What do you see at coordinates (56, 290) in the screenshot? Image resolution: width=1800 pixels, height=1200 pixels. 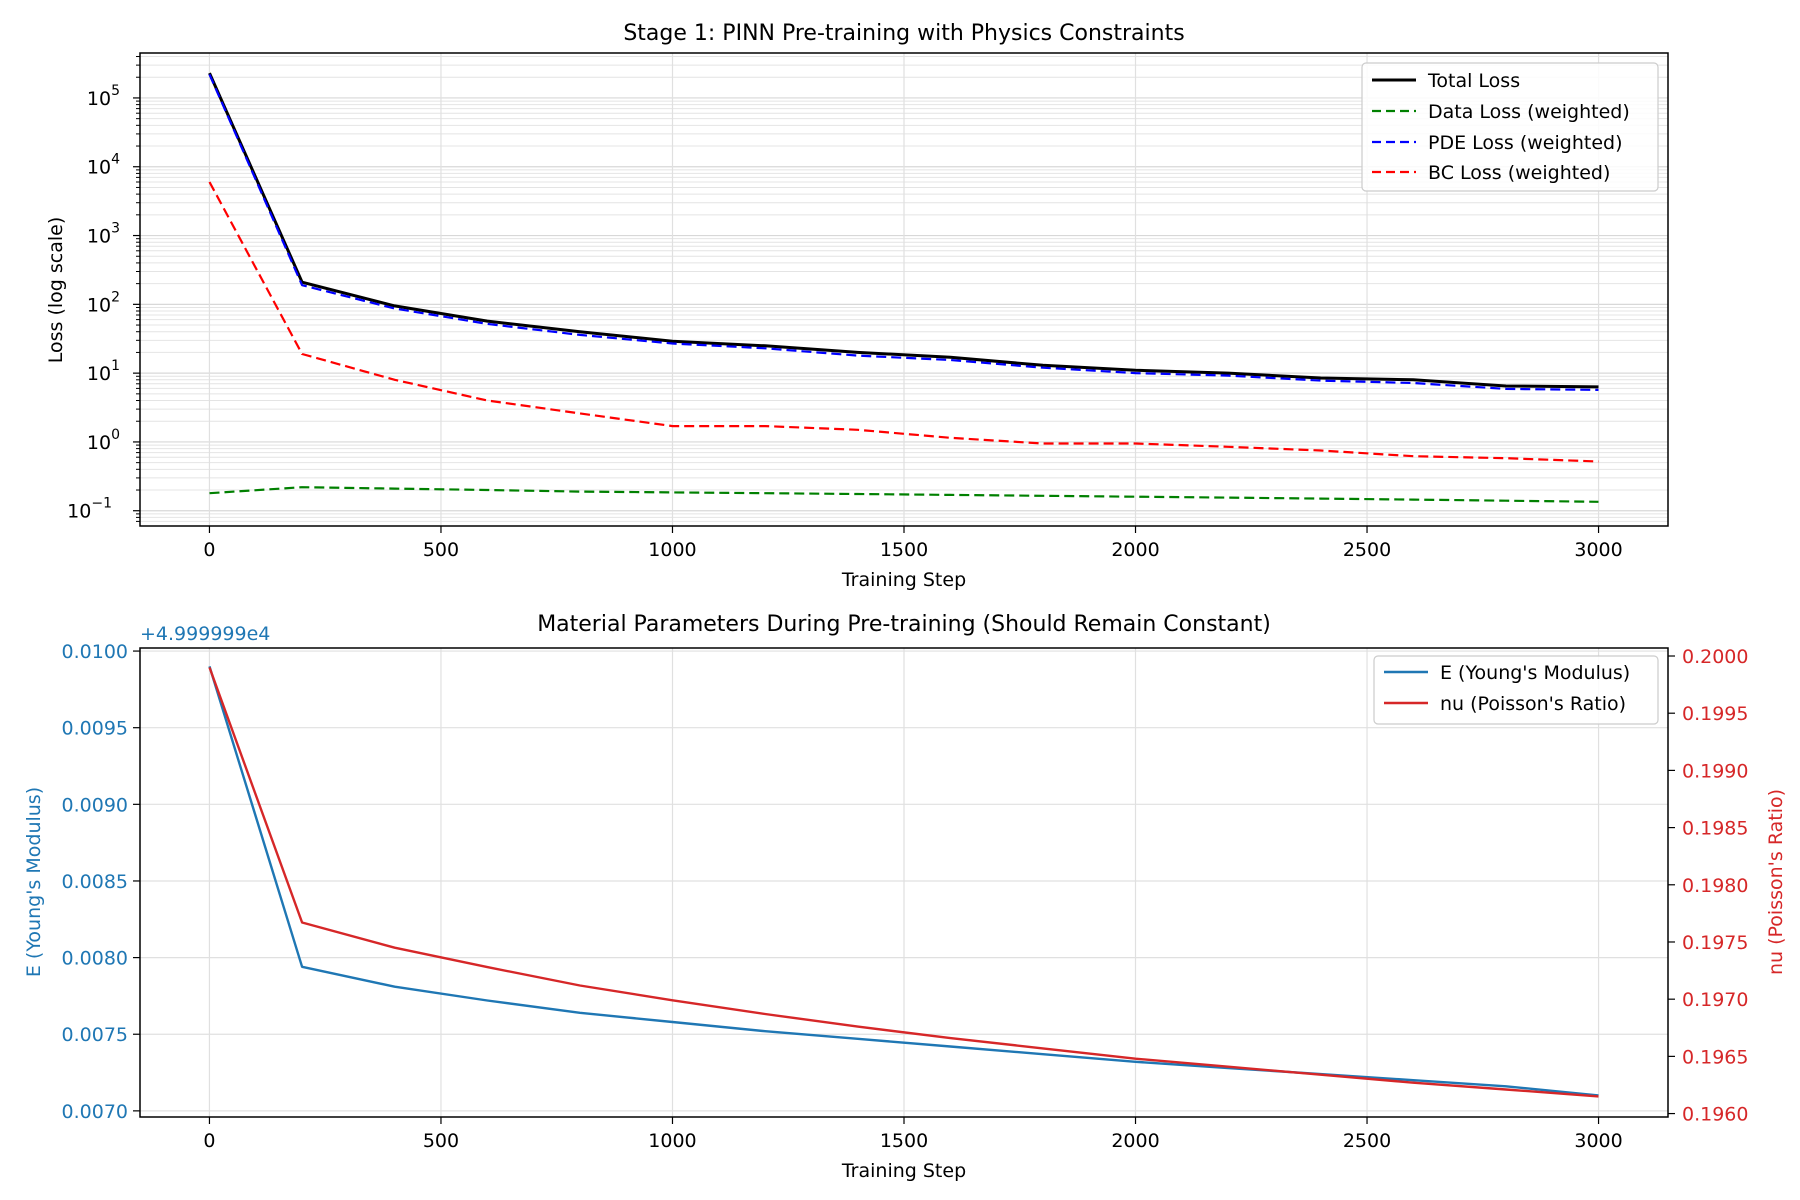 I see `loss-y-axis-label: Loss (log scale)` at bounding box center [56, 290].